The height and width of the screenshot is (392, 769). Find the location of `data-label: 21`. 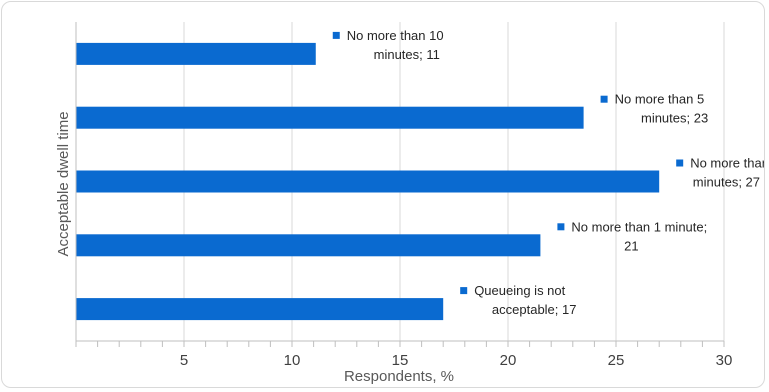

data-label: 21 is located at coordinates (631, 245).